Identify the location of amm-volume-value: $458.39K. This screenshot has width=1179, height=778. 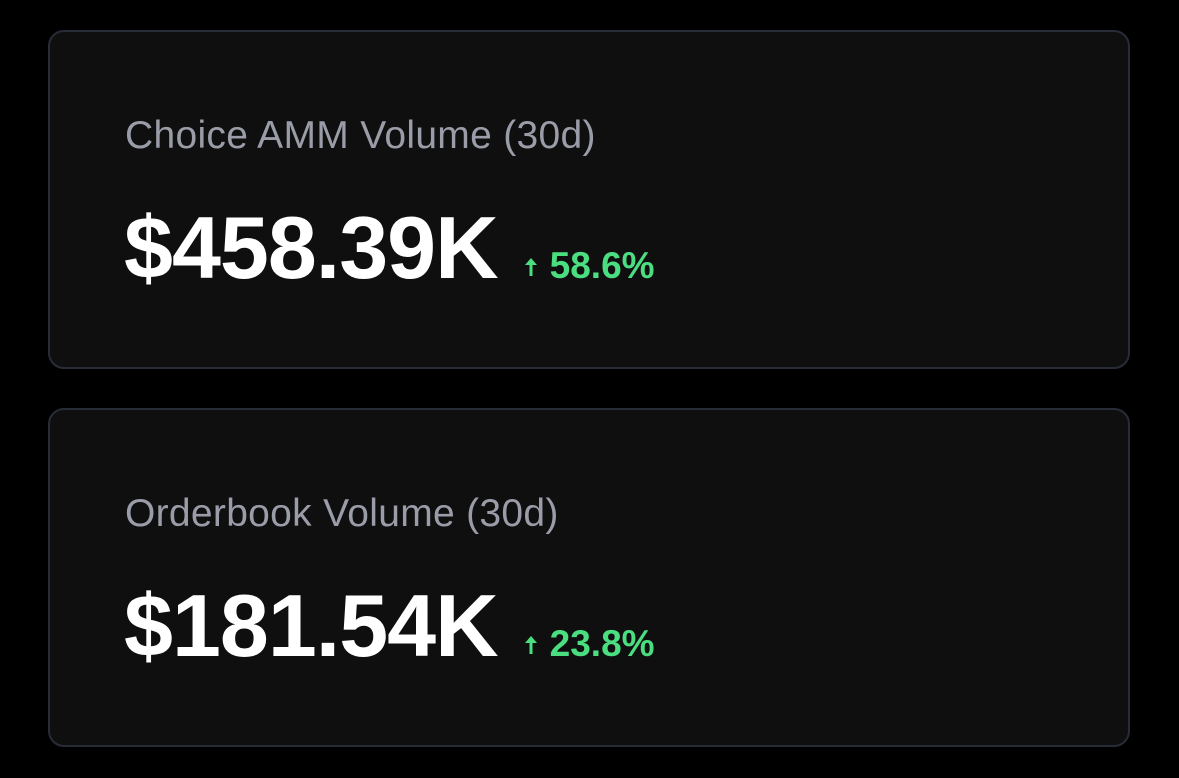
(311, 247).